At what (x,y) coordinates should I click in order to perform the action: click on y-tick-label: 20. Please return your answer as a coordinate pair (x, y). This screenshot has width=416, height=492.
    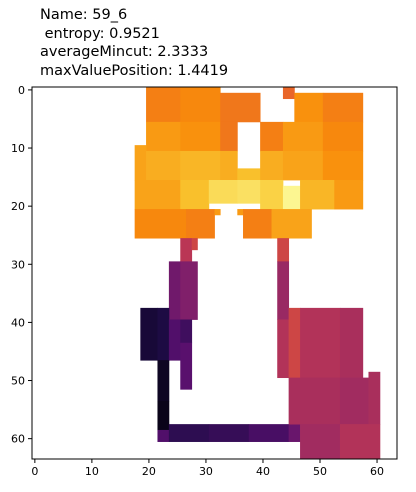
    Looking at the image, I should click on (18, 206).